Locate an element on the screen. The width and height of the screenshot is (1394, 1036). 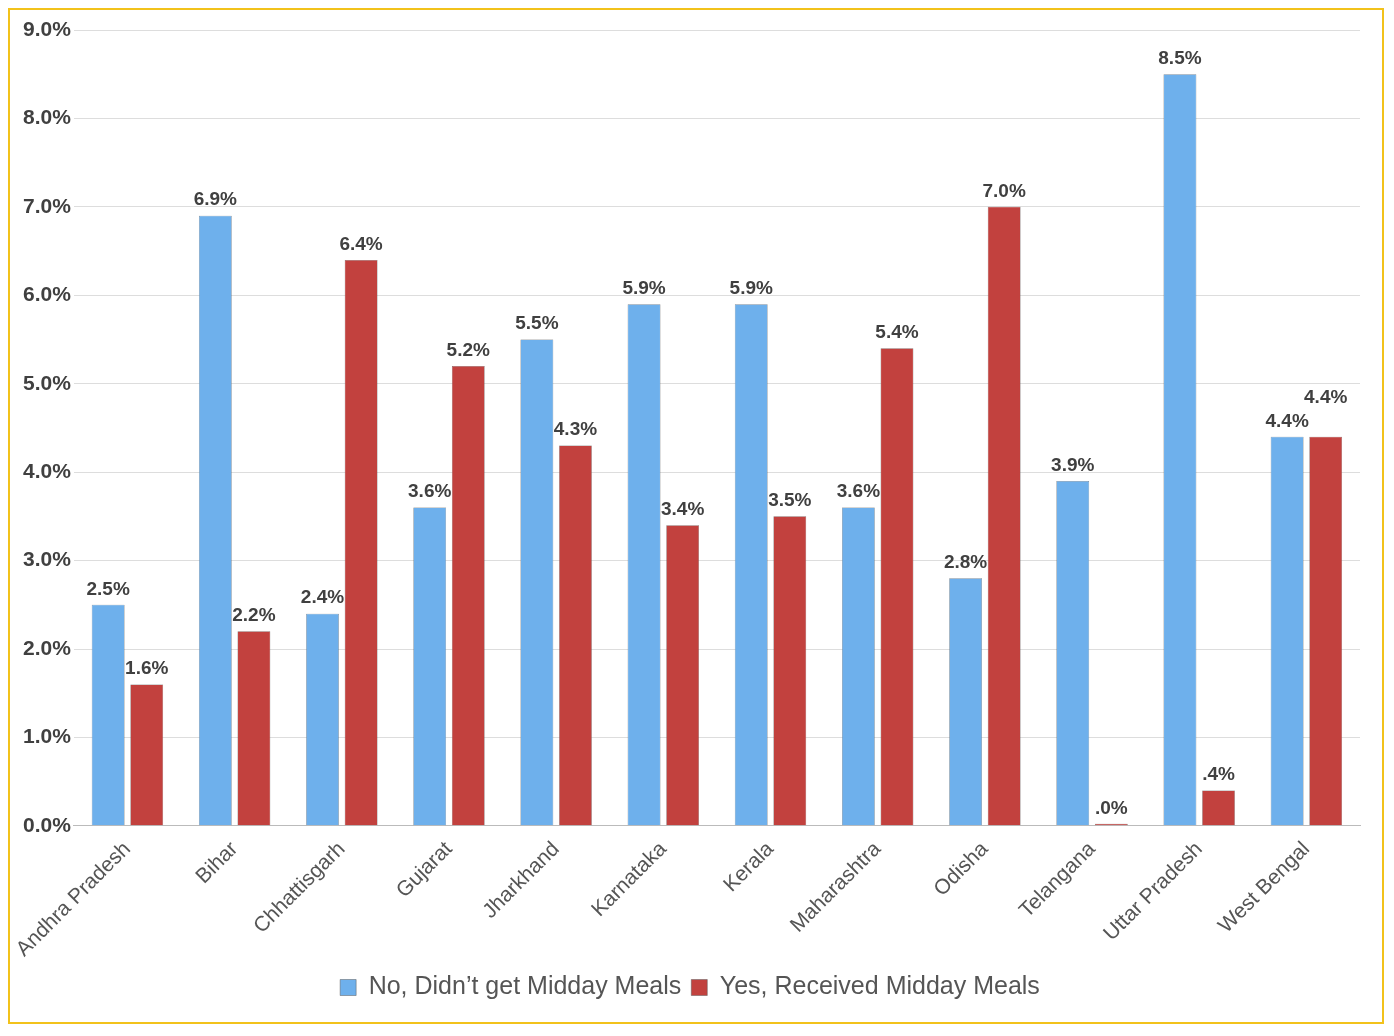
data-label: 6.9% is located at coordinates (215, 199).